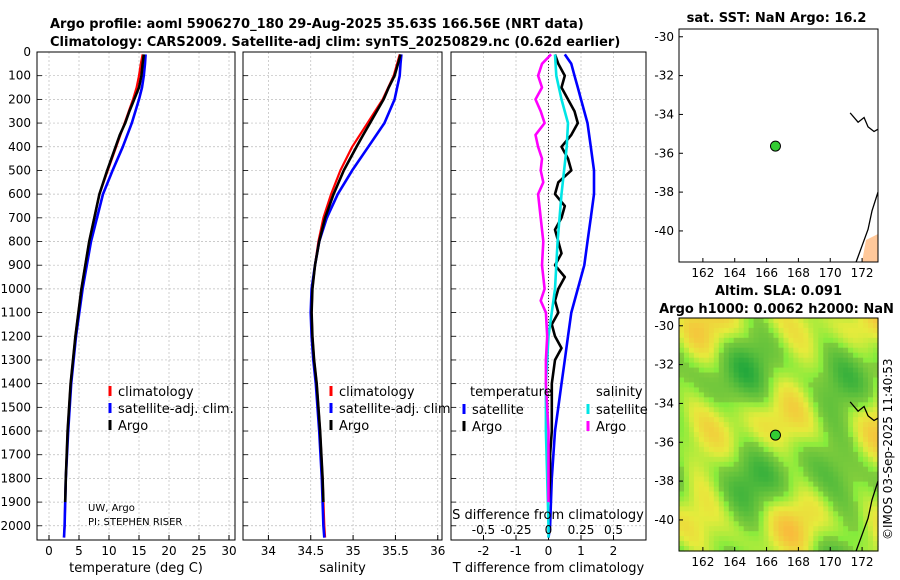 The width and height of the screenshot is (900, 580). What do you see at coordinates (15, 431) in the screenshot?
I see `ytick-label: 1600` at bounding box center [15, 431].